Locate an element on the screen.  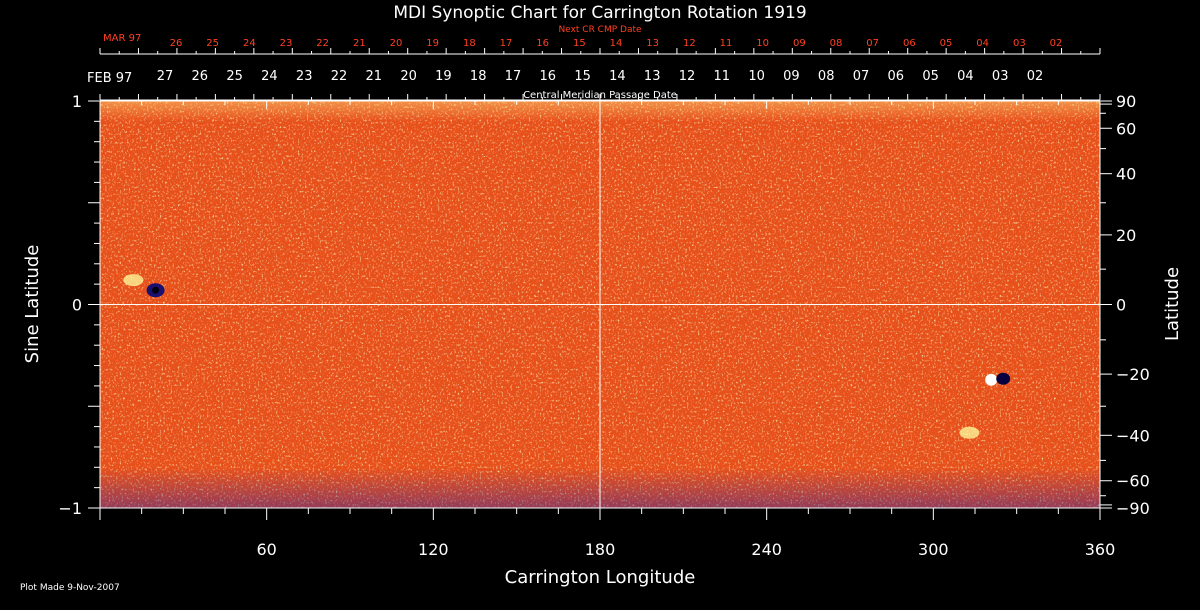
y-left-axis-label: Sine Latitude is located at coordinates (32, 304).